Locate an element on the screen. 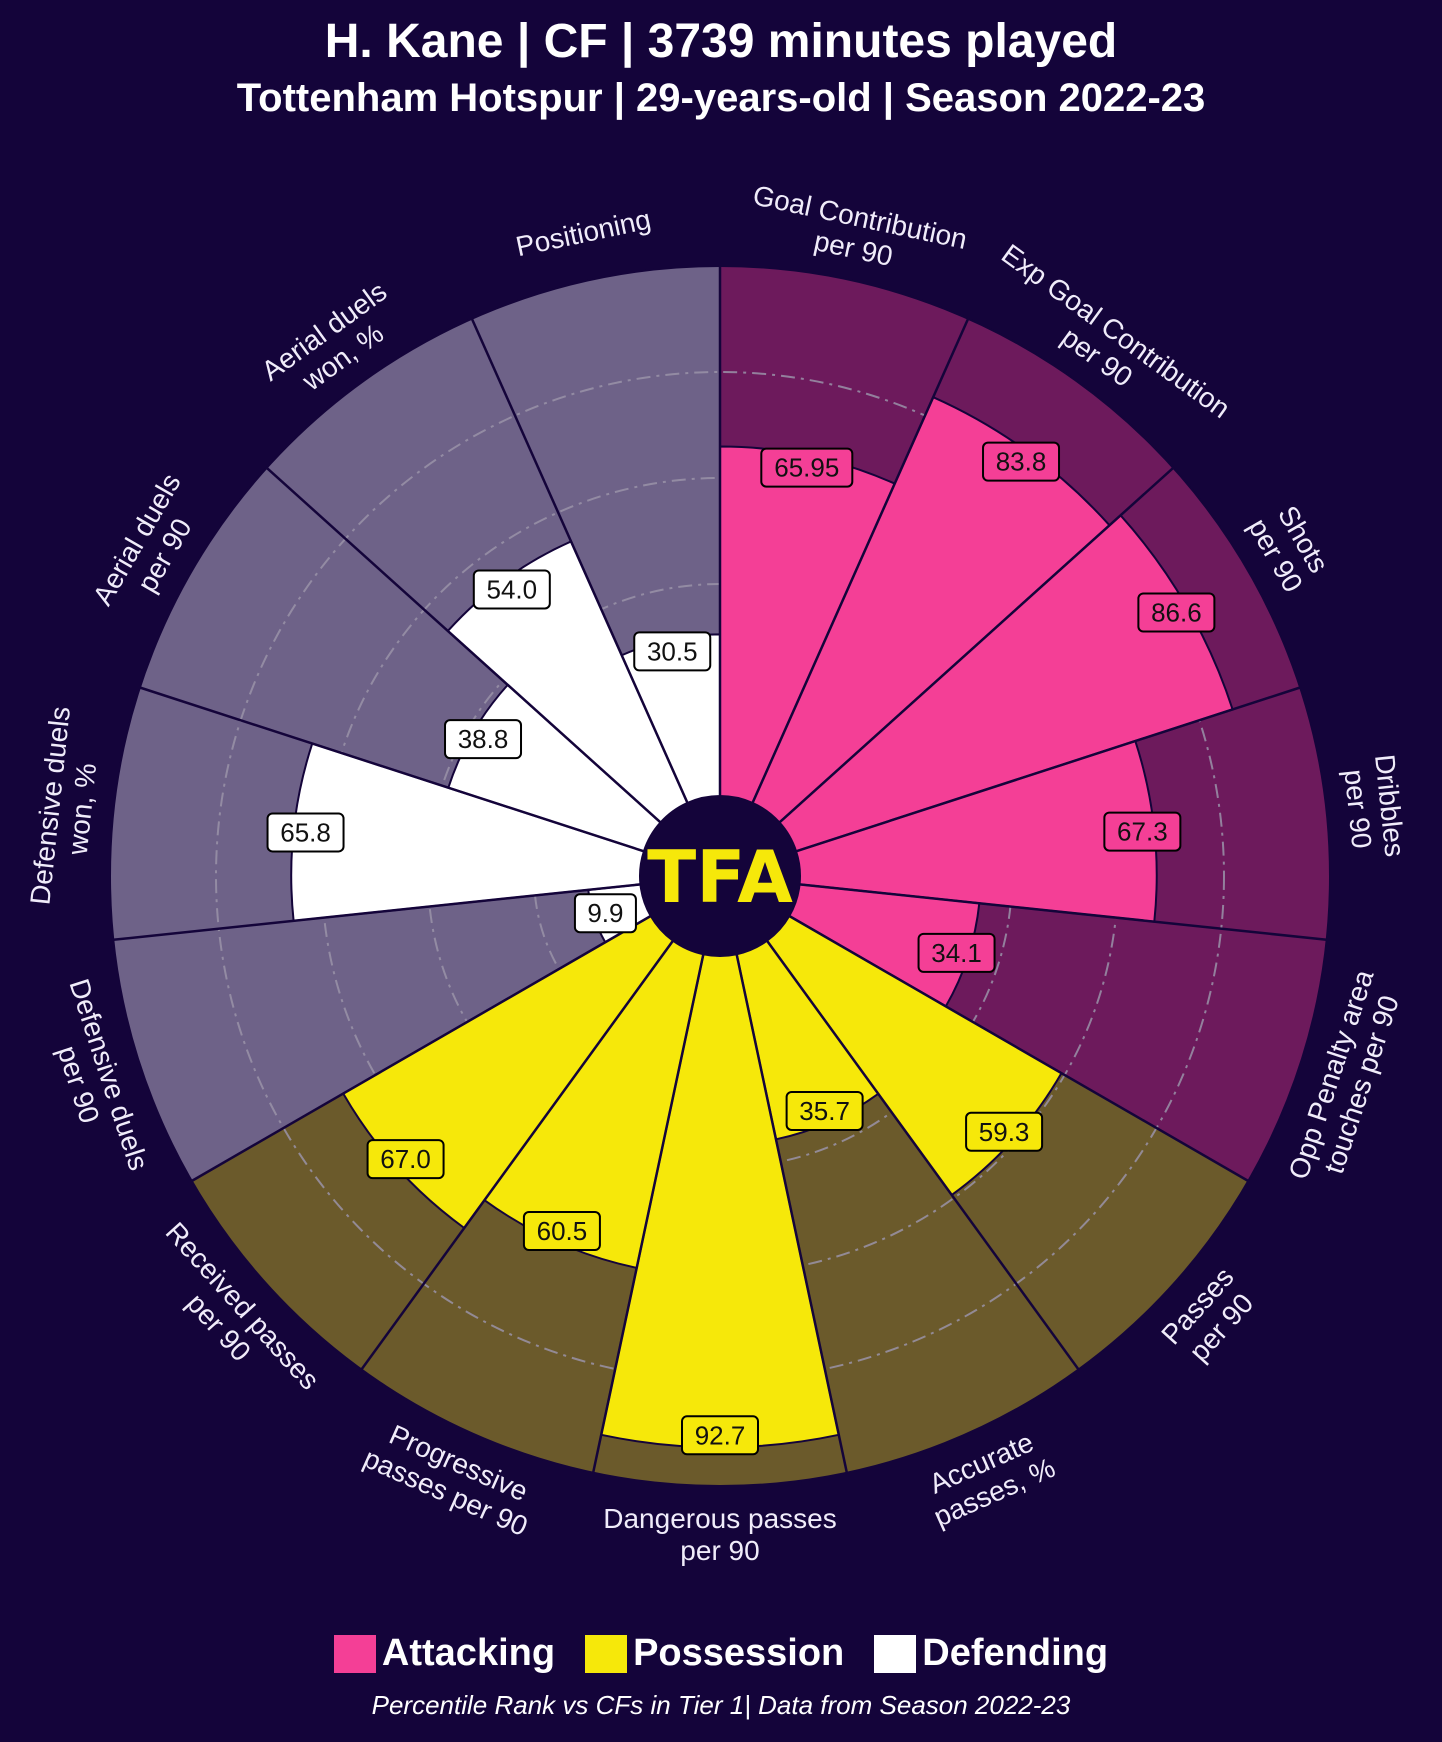 This screenshot has width=1442, height=1742. value-label-text: 92.7 is located at coordinates (720, 1435).